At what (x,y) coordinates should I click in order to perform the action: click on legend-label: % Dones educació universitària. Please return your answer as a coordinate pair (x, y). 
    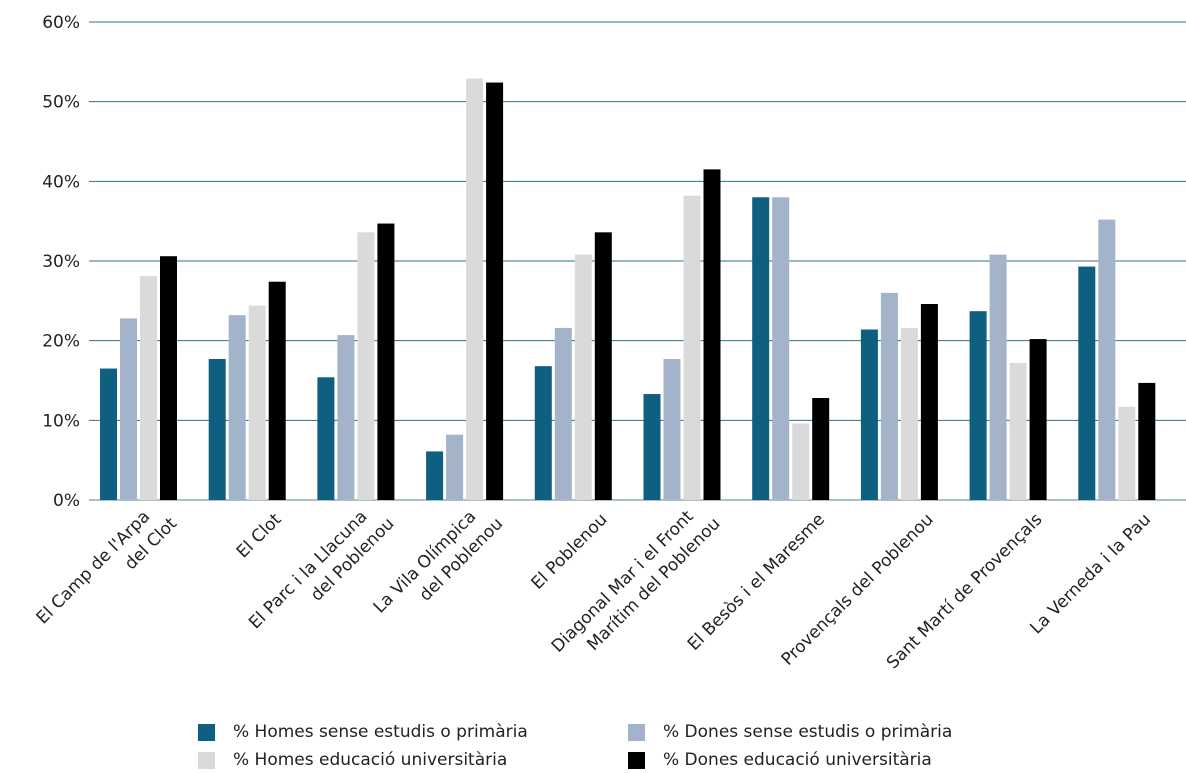
    Looking at the image, I should click on (797, 760).